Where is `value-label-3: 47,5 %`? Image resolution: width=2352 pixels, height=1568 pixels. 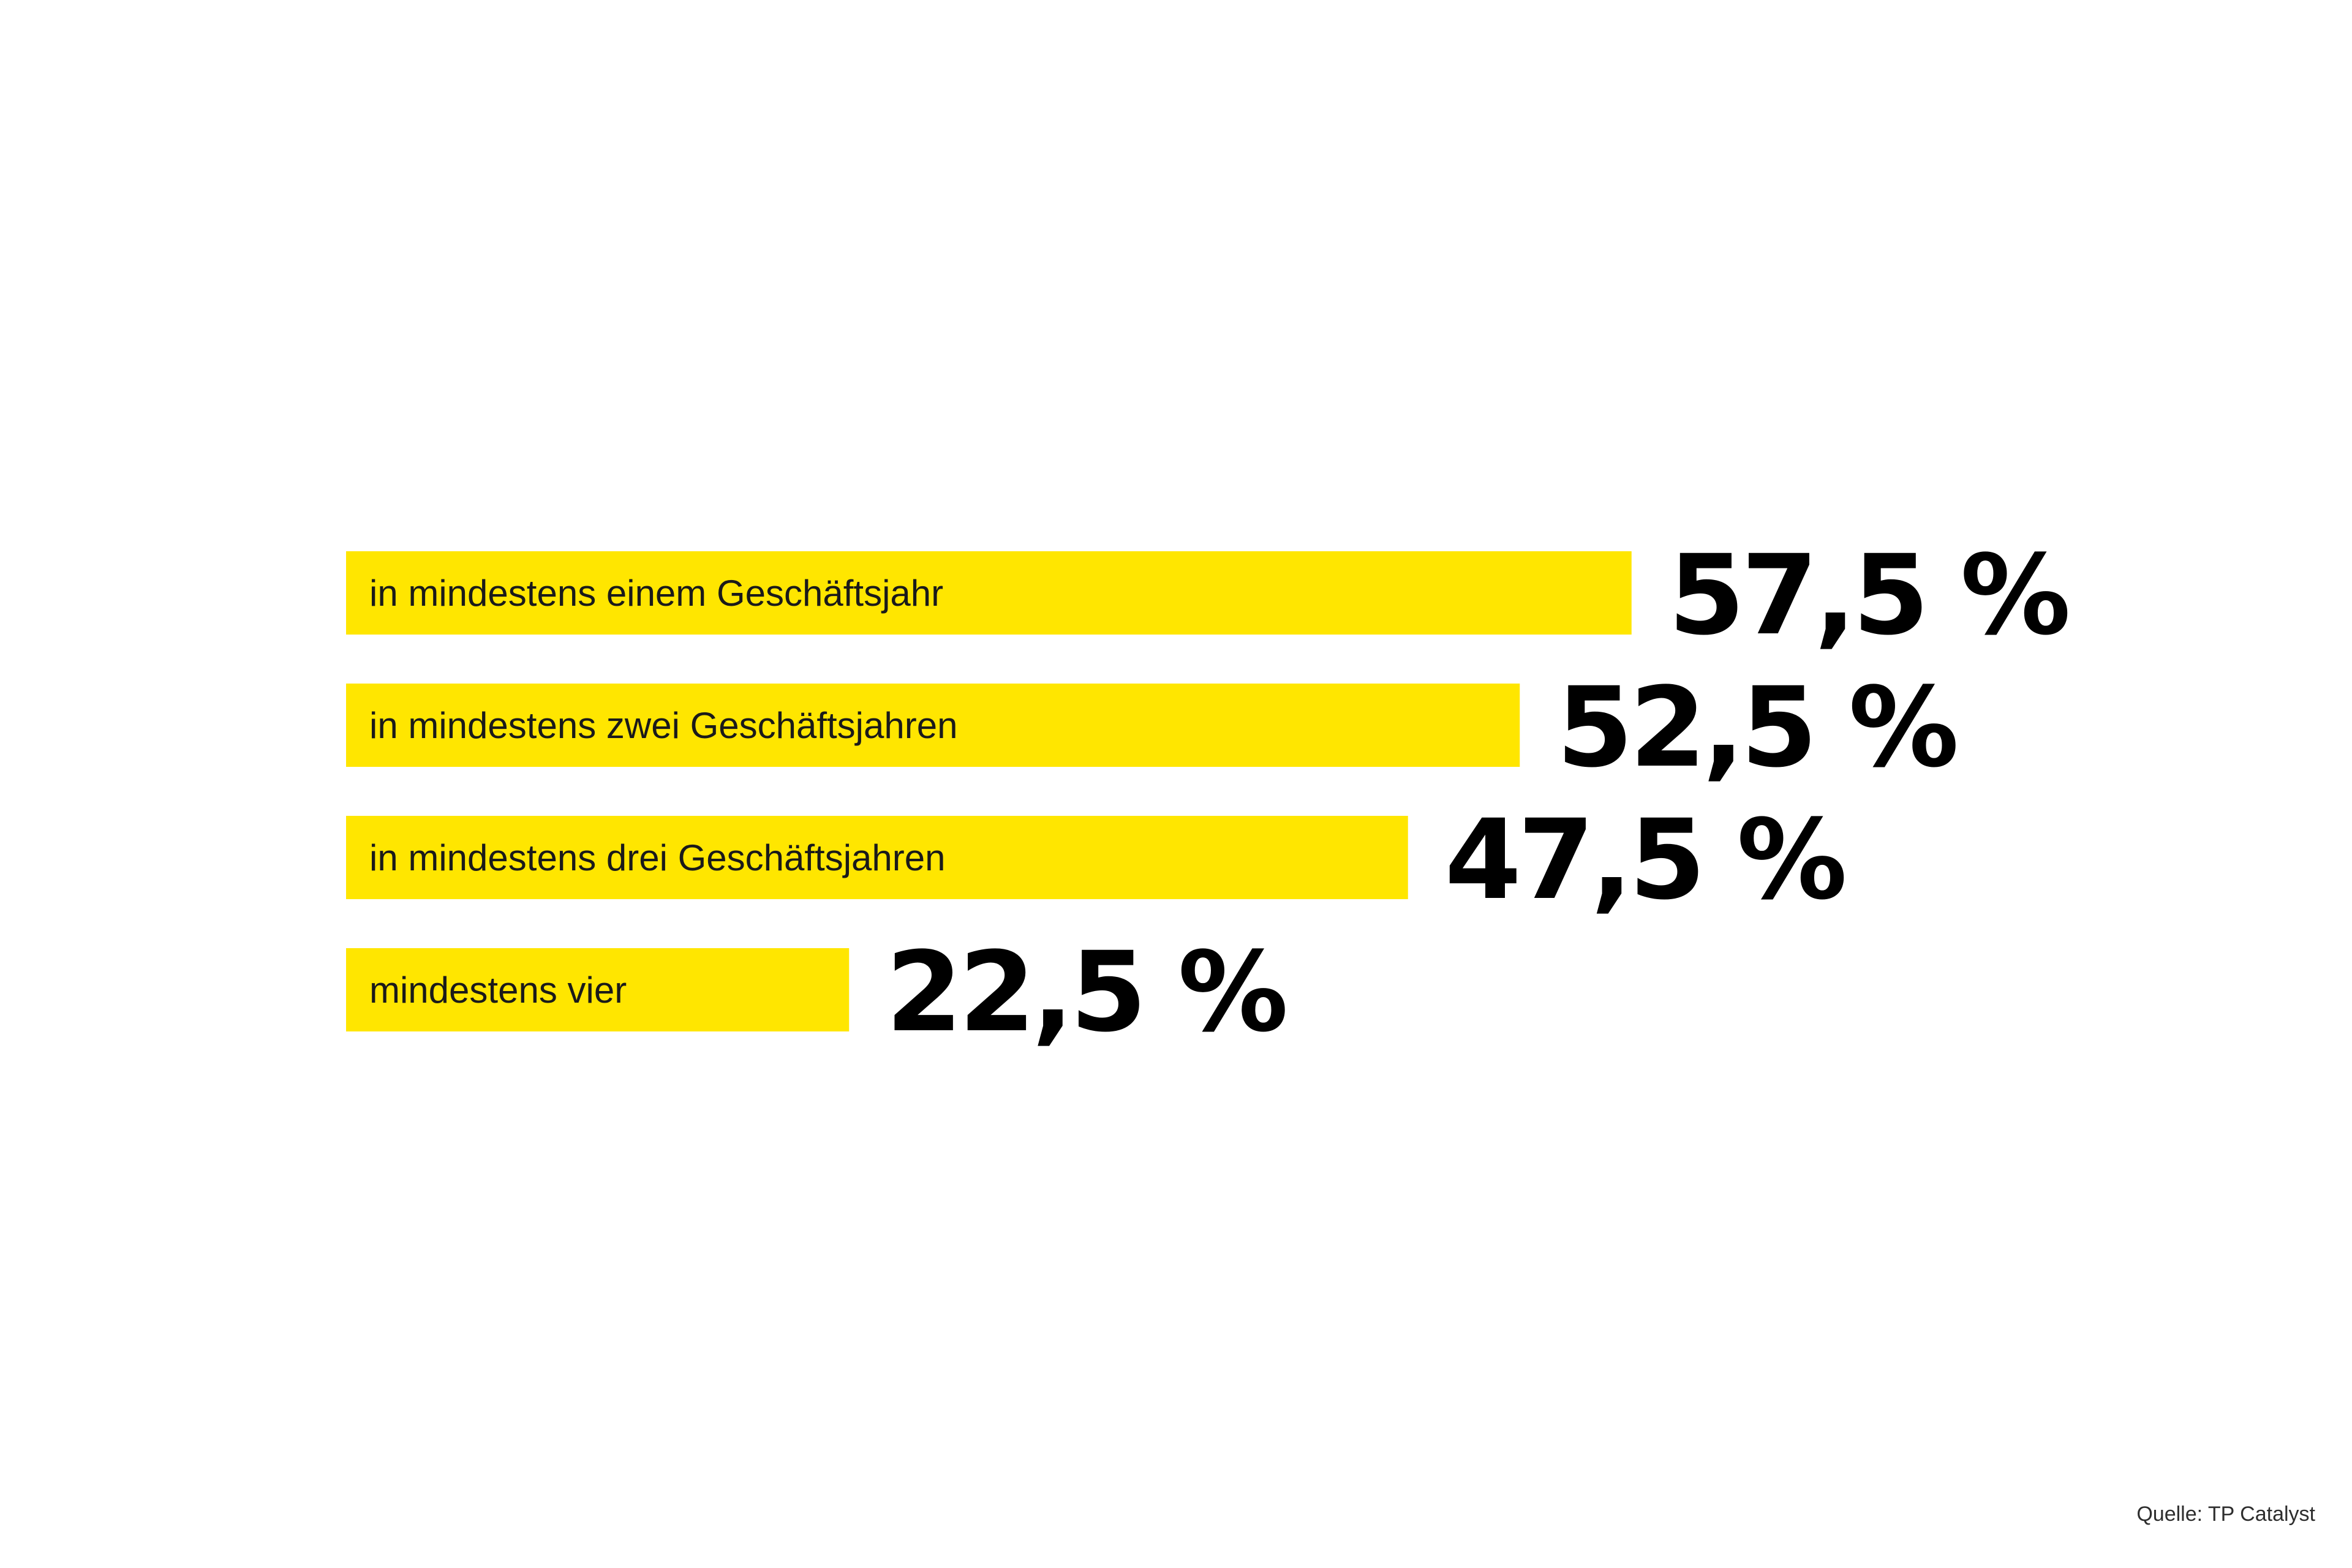 value-label-3: 47,5 % is located at coordinates (1645, 860).